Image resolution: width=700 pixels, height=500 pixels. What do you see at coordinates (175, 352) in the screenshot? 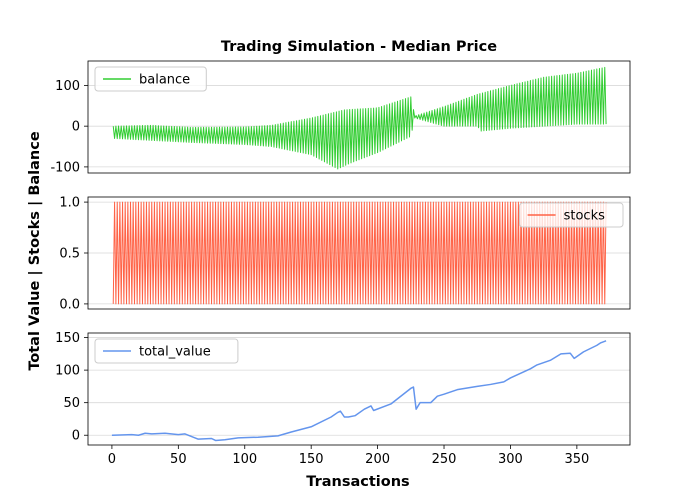
I see `legend-label: total_value` at bounding box center [175, 352].